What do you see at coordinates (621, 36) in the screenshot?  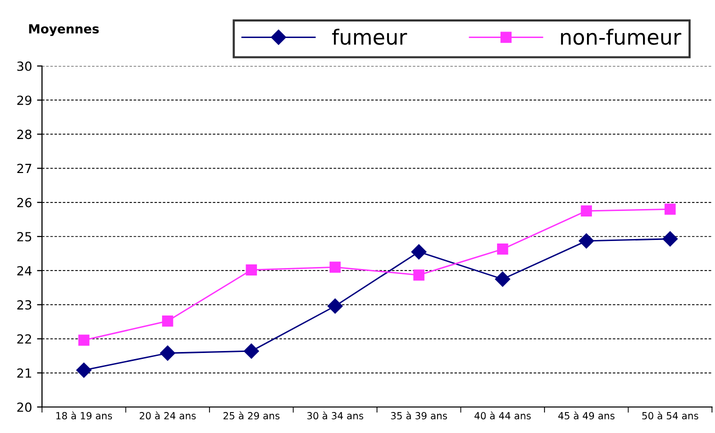 I see `legend-label: non-fumeur` at bounding box center [621, 36].